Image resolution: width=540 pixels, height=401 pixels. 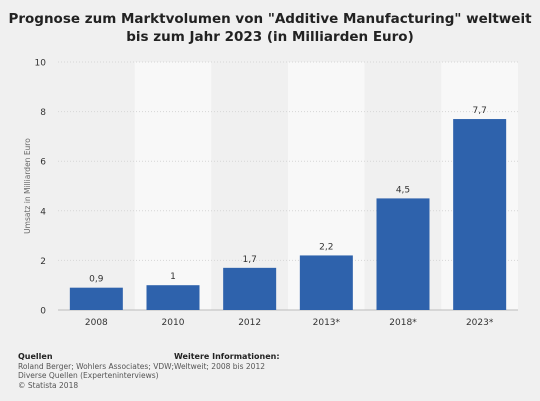 I want to click on y-tick-label: 2, so click(x=43, y=262).